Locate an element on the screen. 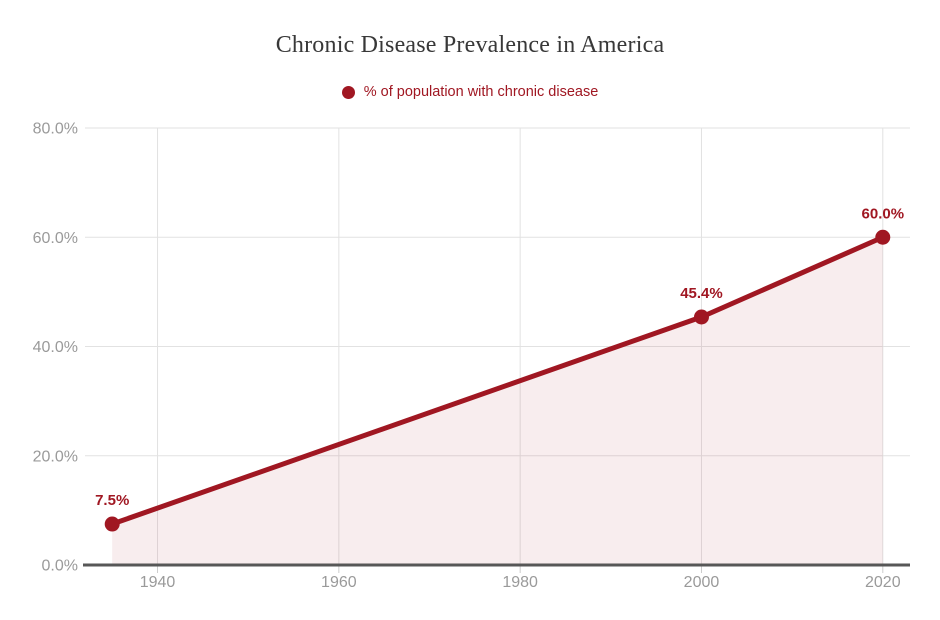  chart-legend: % of population with chronic disease is located at coordinates (470, 92).